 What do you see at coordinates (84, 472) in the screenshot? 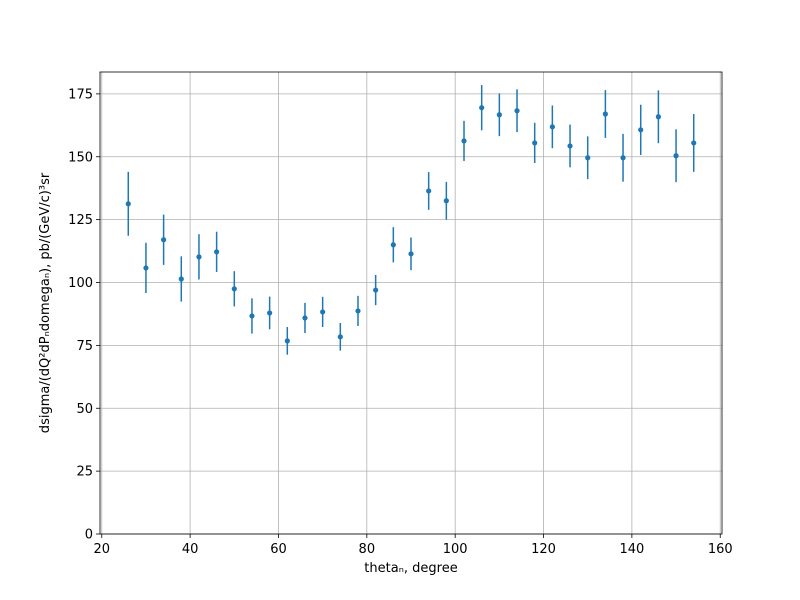
I see `y-tick-label: 25` at bounding box center [84, 472].